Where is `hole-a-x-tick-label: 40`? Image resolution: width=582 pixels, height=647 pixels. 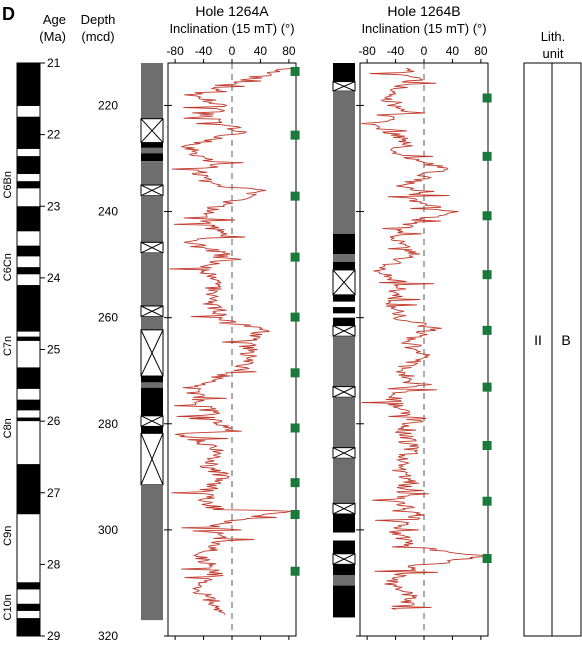
hole-a-x-tick-label: 40 is located at coordinates (261, 51).